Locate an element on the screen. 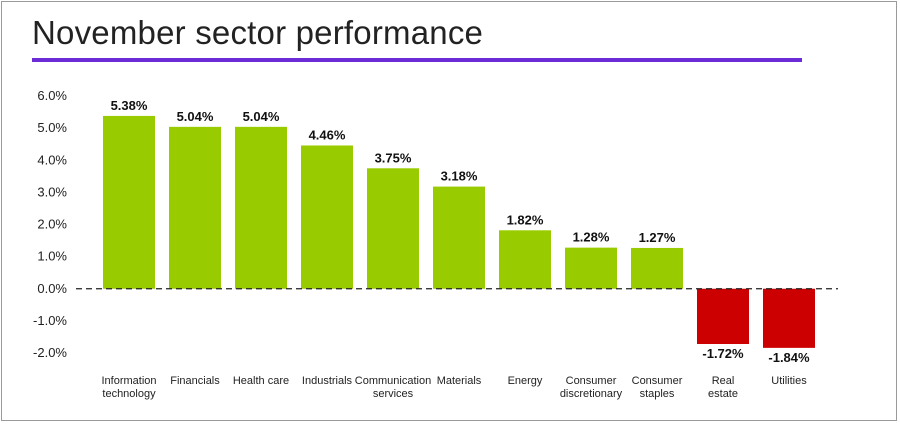 The height and width of the screenshot is (424, 900). data-label: 1.82% is located at coordinates (525, 219).